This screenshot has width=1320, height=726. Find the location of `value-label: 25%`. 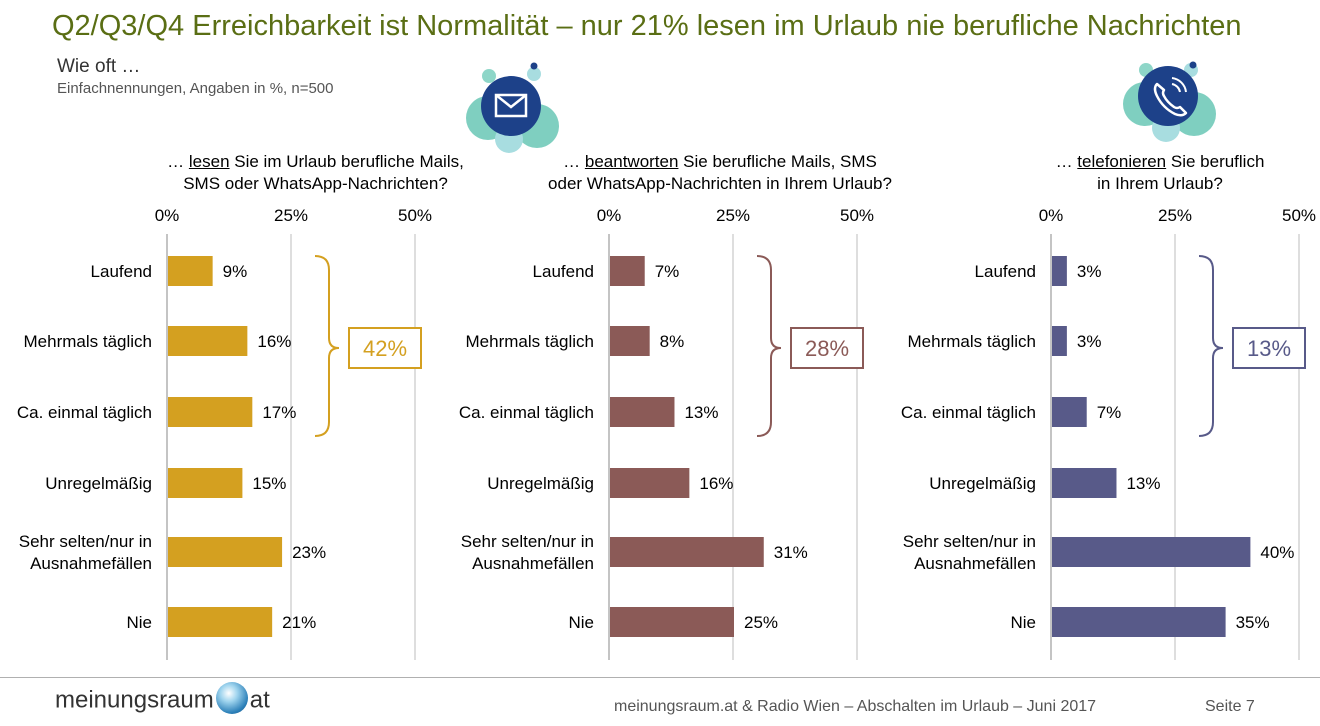

value-label: 25% is located at coordinates (761, 622).